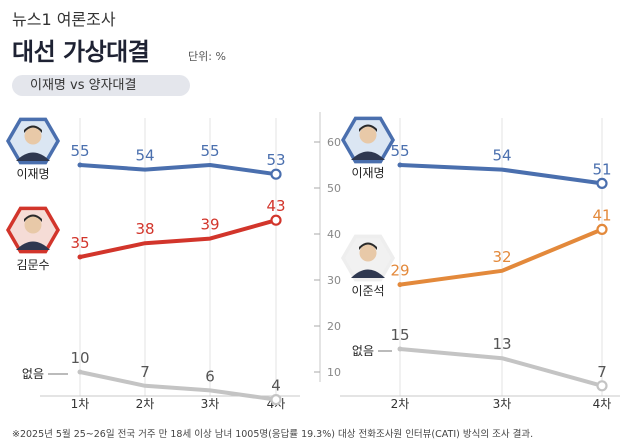  I want to click on left-kim-data-label: 38, so click(144, 229).